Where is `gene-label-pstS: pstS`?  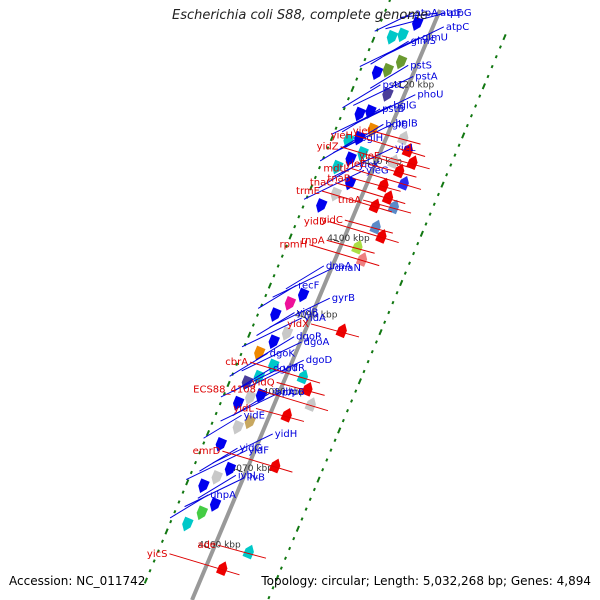 gene-label-pstS: pstS is located at coordinates (421, 65).